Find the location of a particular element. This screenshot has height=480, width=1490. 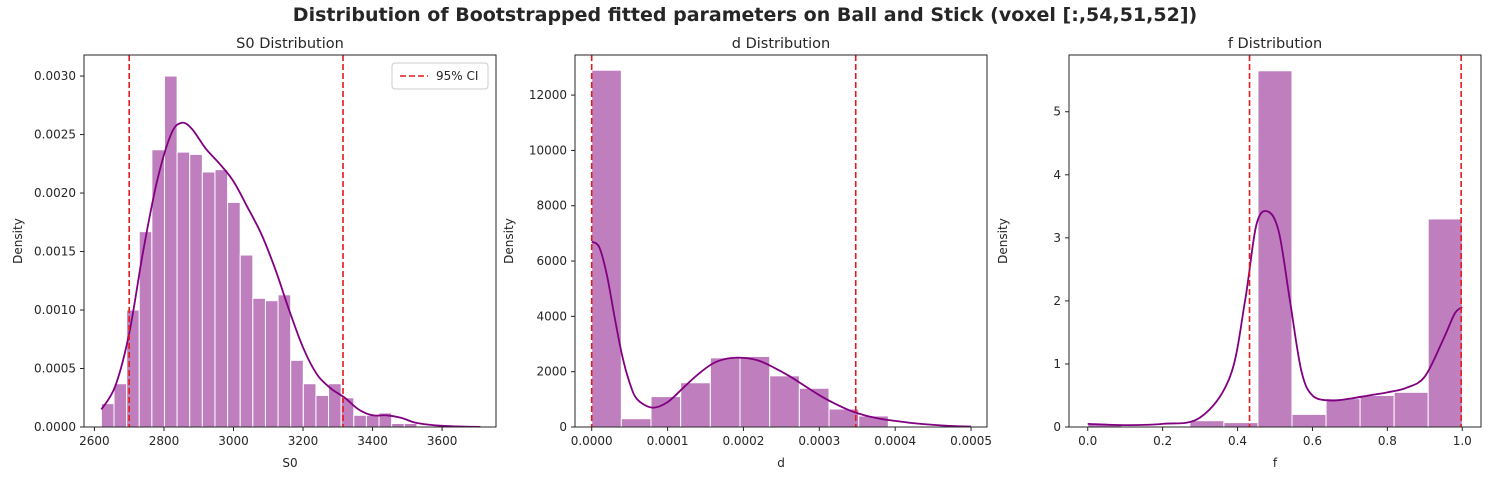

legend-box is located at coordinates (440, 76).